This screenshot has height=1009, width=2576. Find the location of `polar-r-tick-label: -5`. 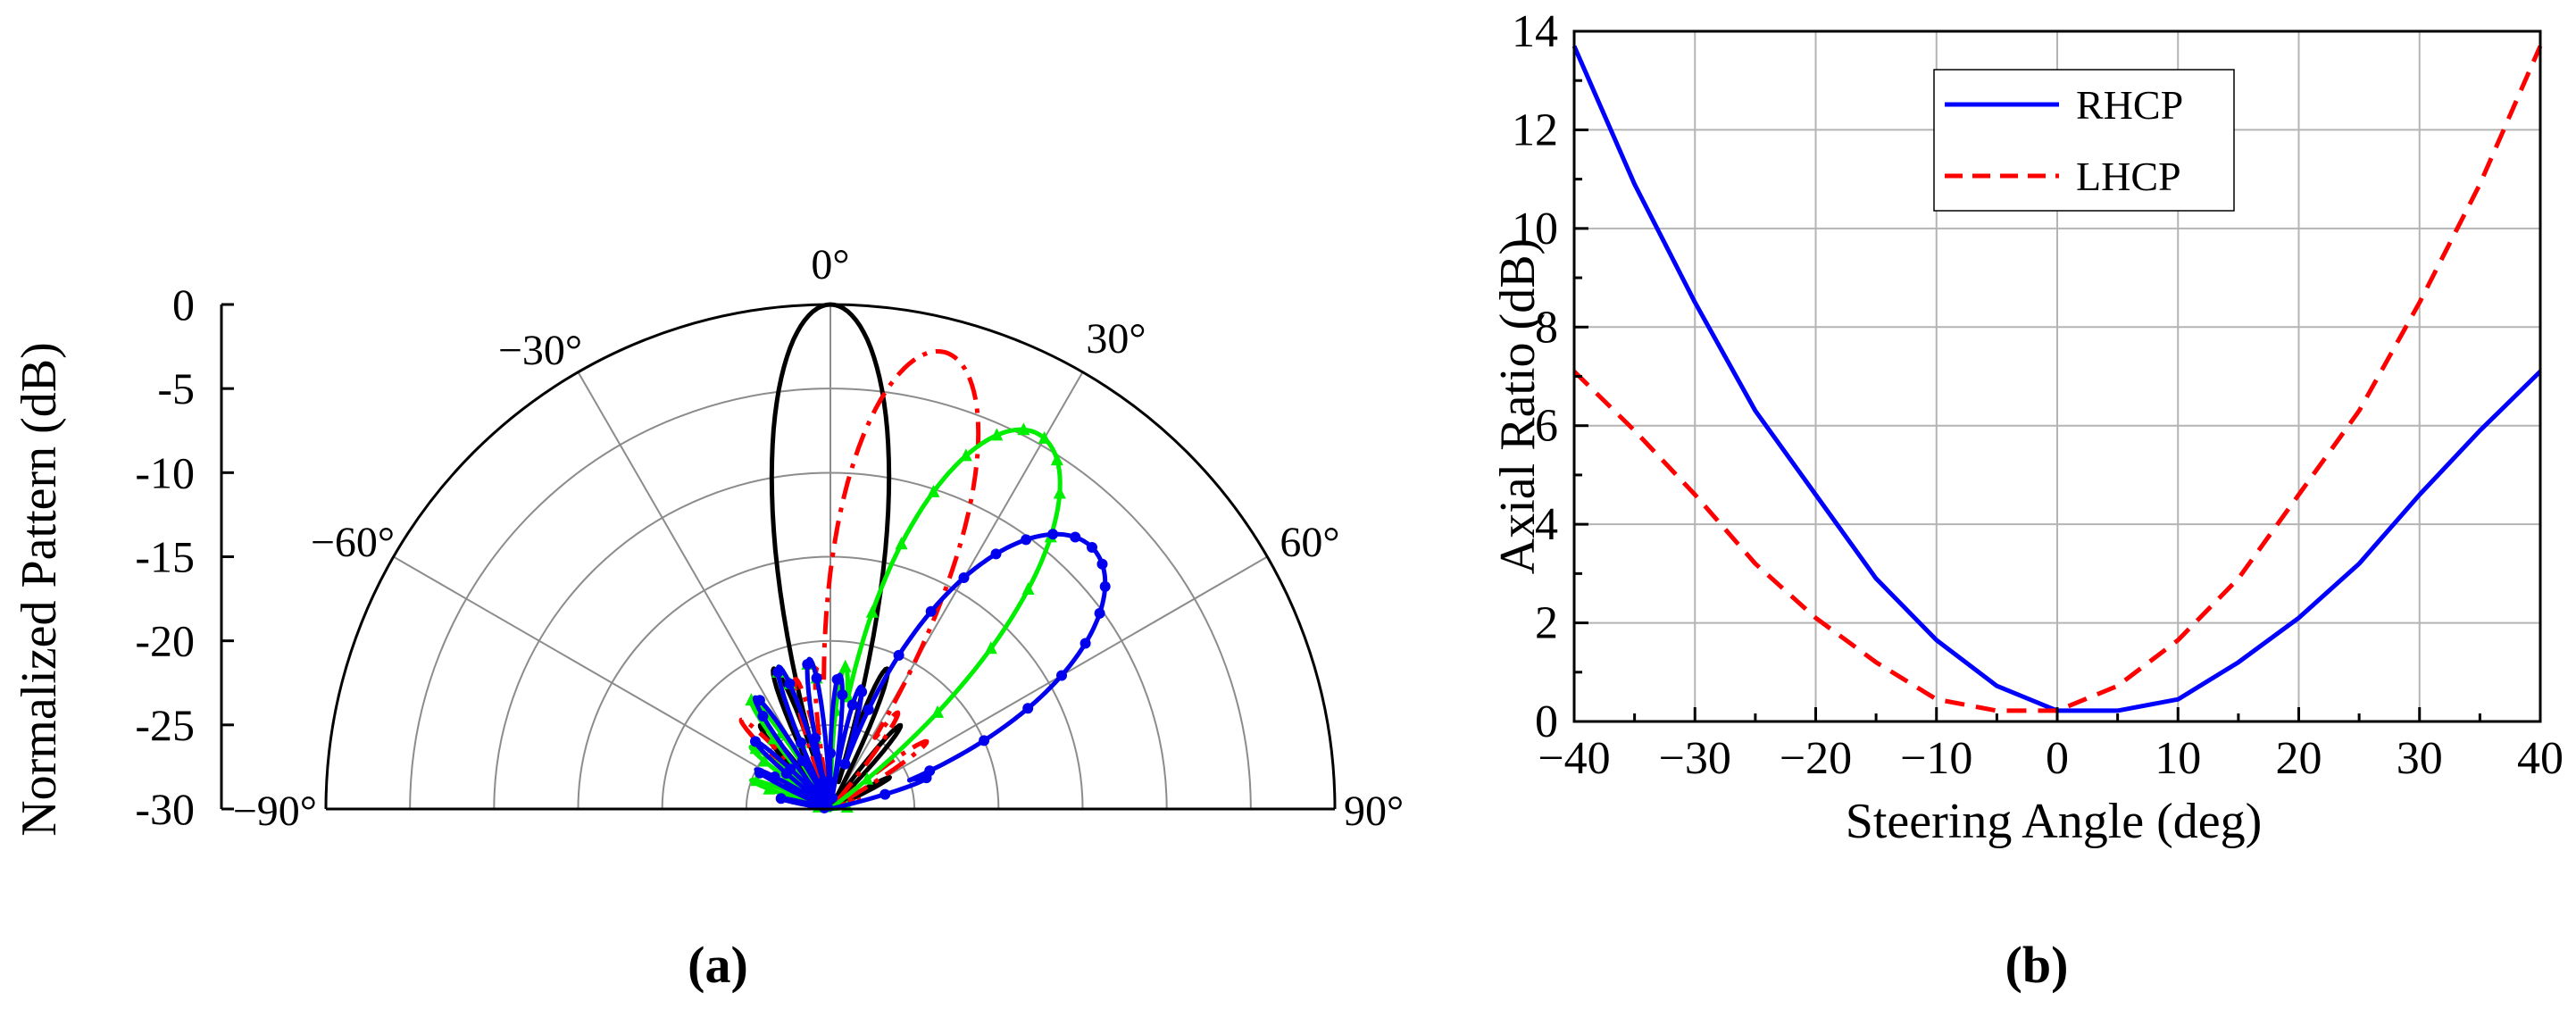

polar-r-tick-label: -5 is located at coordinates (176, 388).